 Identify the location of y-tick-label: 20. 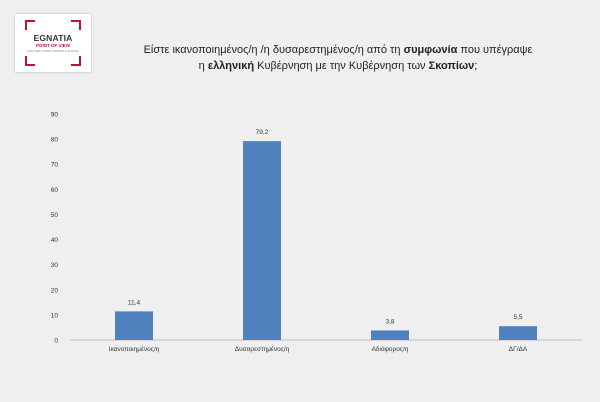
(55, 290).